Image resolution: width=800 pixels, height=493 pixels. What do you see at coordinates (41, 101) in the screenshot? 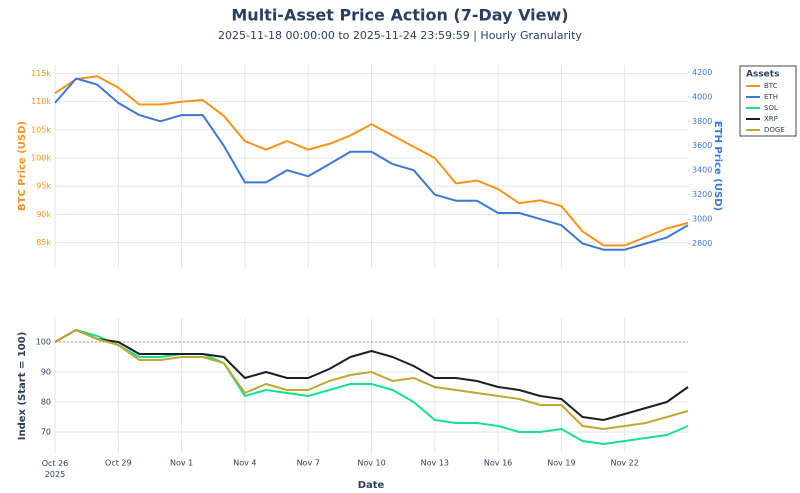
I see `y-tick-label: 110k` at bounding box center [41, 101].